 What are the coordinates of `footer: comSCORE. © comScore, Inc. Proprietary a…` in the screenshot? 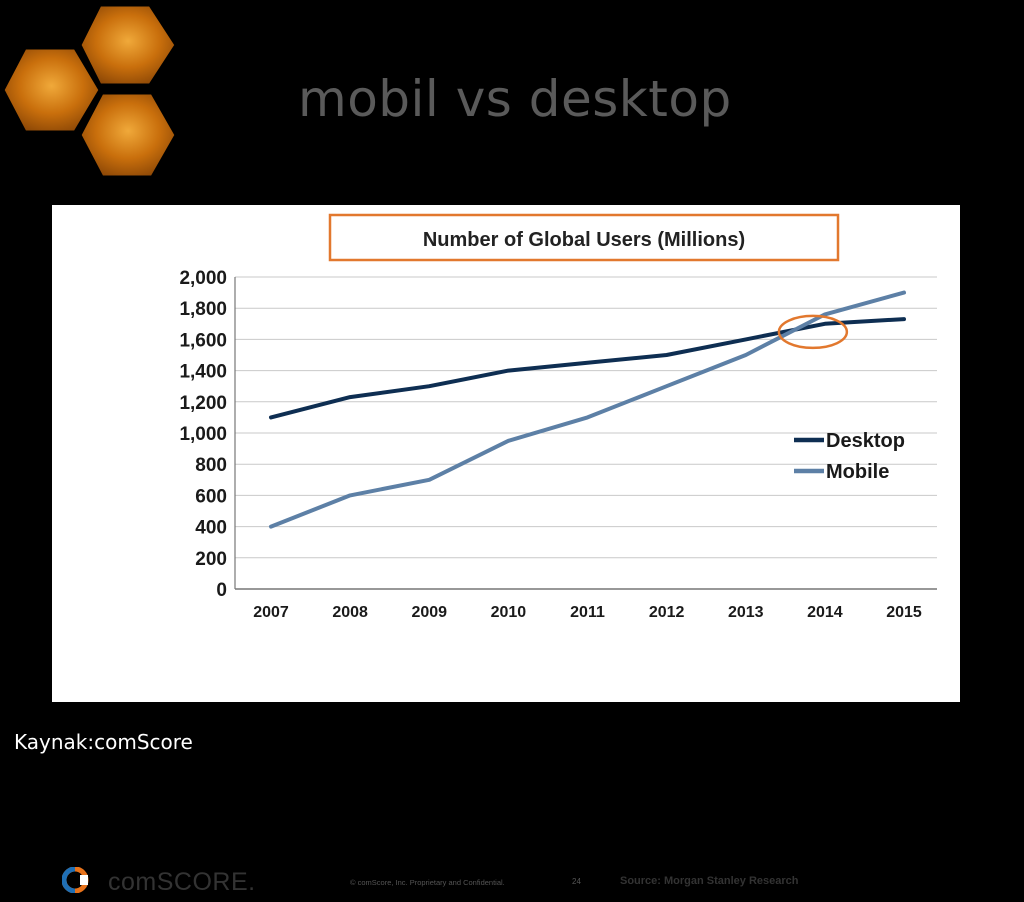 It's located at (506, 878).